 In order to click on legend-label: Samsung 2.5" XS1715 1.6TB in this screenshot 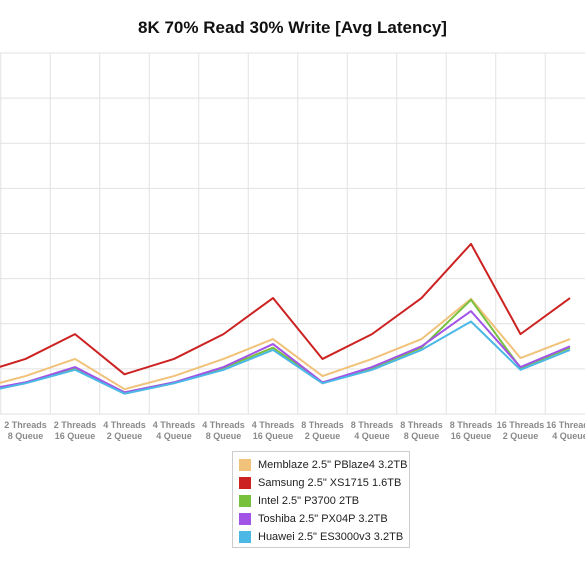, I will do `click(330, 483)`.